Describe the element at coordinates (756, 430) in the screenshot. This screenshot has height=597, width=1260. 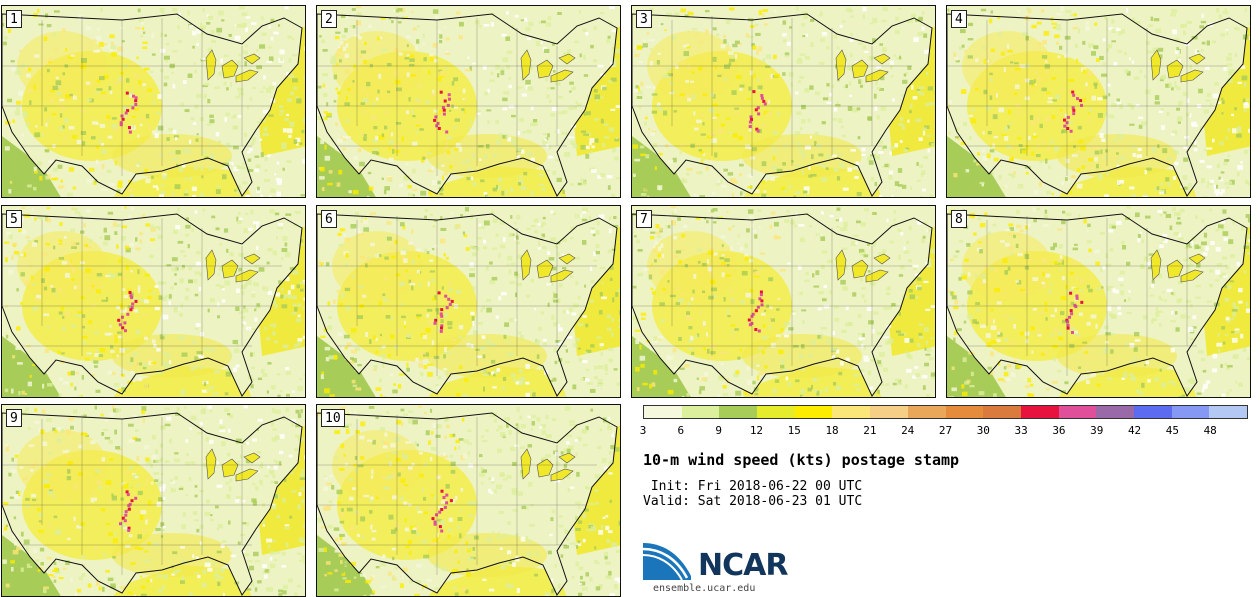
I see `colorbar-tick-label: 12` at that location.